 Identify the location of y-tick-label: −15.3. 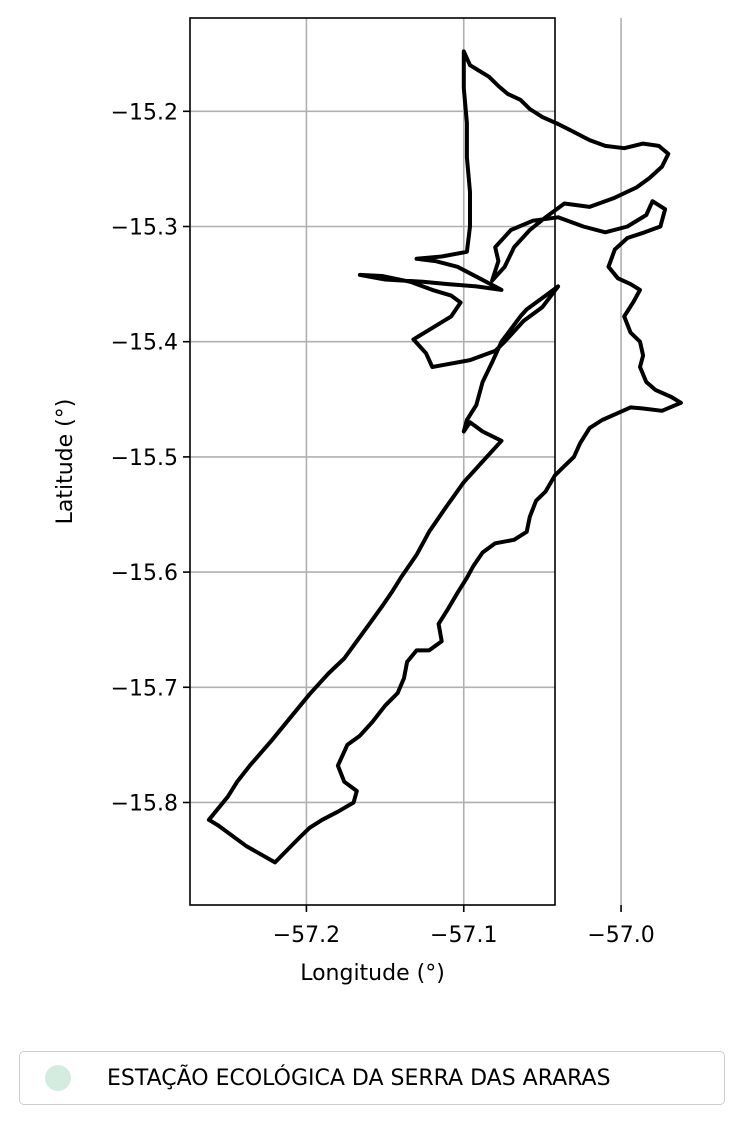
(144, 228).